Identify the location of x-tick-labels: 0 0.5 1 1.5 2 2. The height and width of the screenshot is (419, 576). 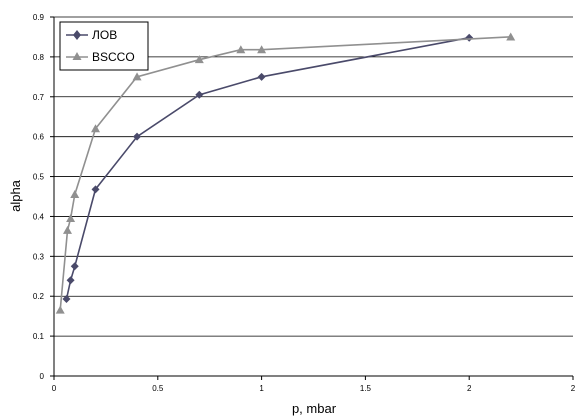
(314, 388).